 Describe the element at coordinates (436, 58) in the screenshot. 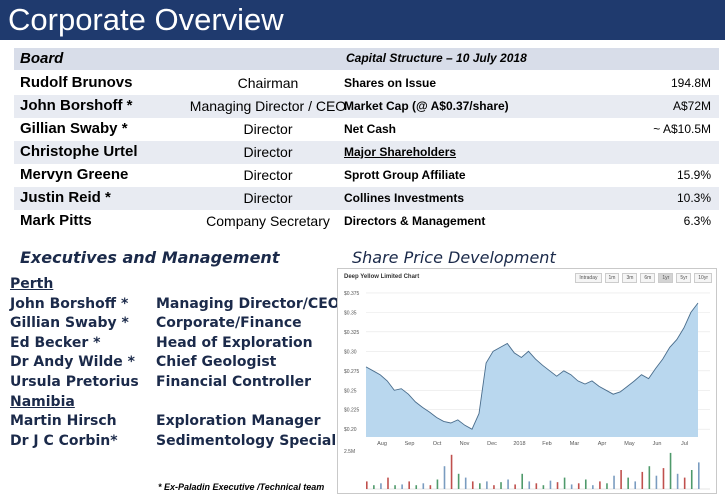

I see `capital-structure-heading: Capital Structure – 10 July 2018` at that location.